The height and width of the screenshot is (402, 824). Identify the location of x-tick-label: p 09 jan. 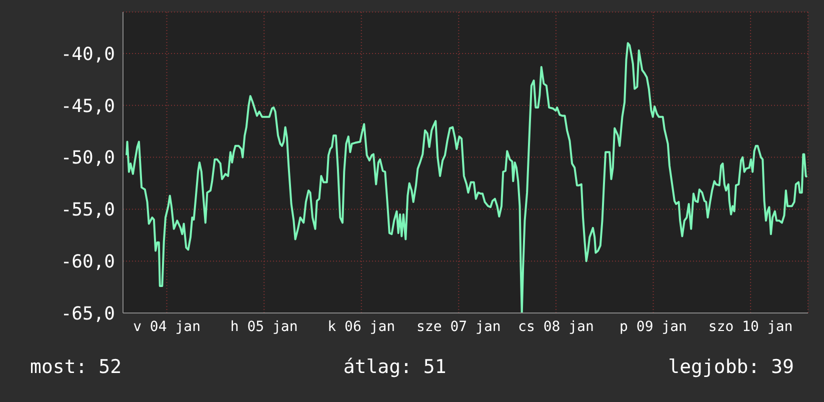
(653, 326).